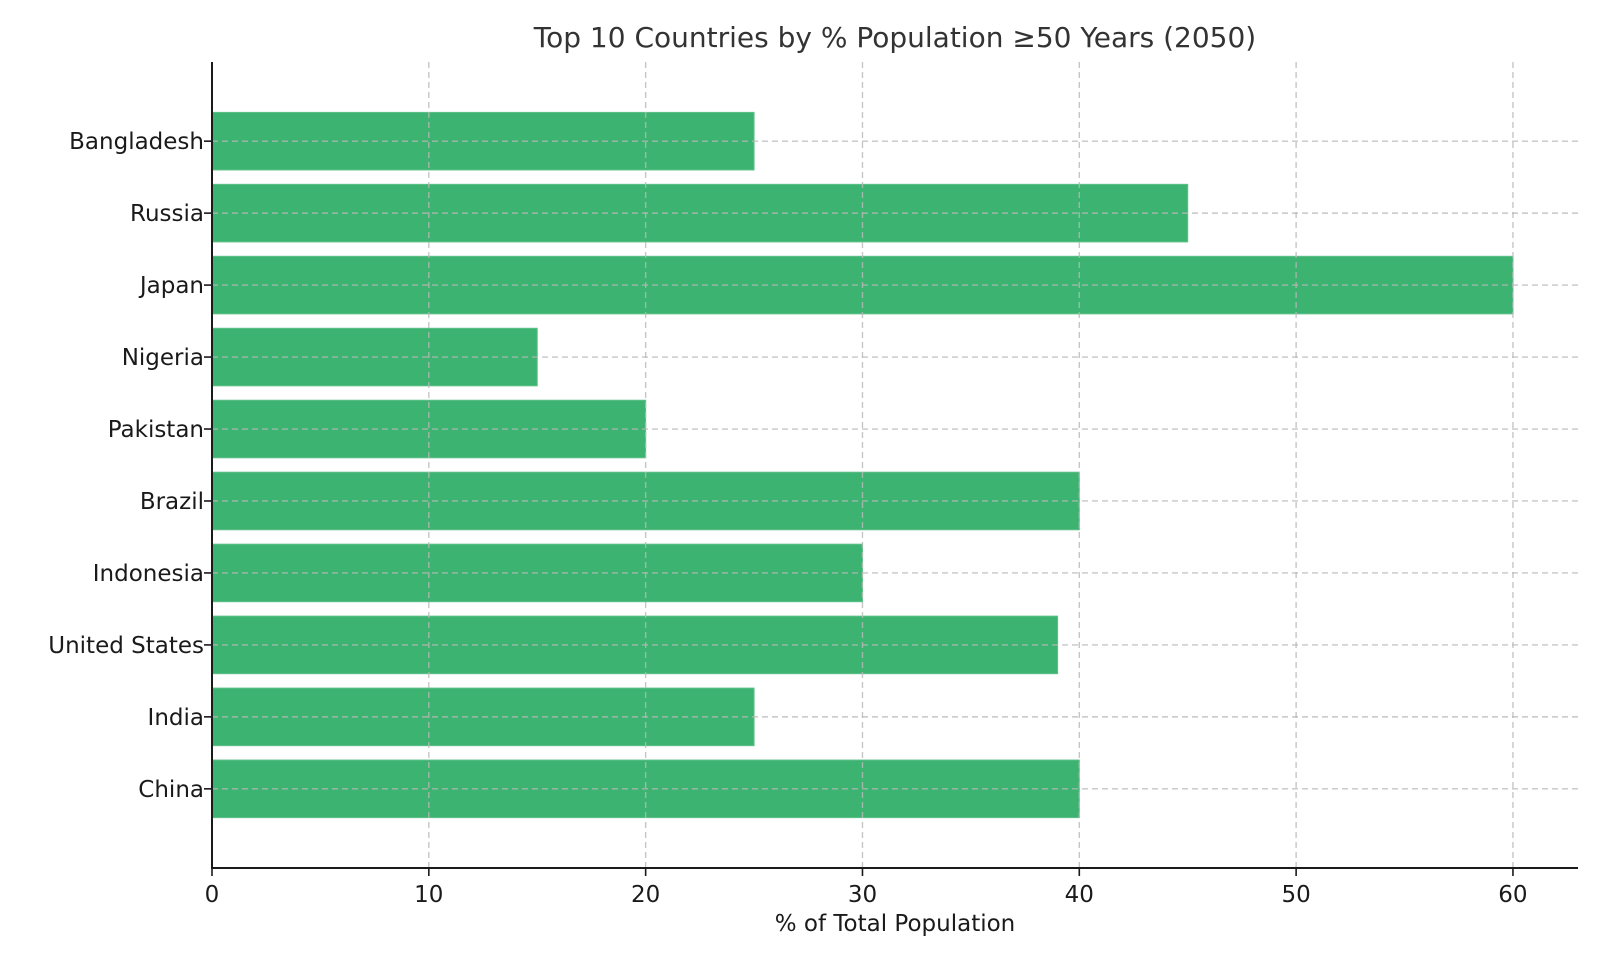  What do you see at coordinates (172, 502) in the screenshot?
I see `y-tick-label: Brazil` at bounding box center [172, 502].